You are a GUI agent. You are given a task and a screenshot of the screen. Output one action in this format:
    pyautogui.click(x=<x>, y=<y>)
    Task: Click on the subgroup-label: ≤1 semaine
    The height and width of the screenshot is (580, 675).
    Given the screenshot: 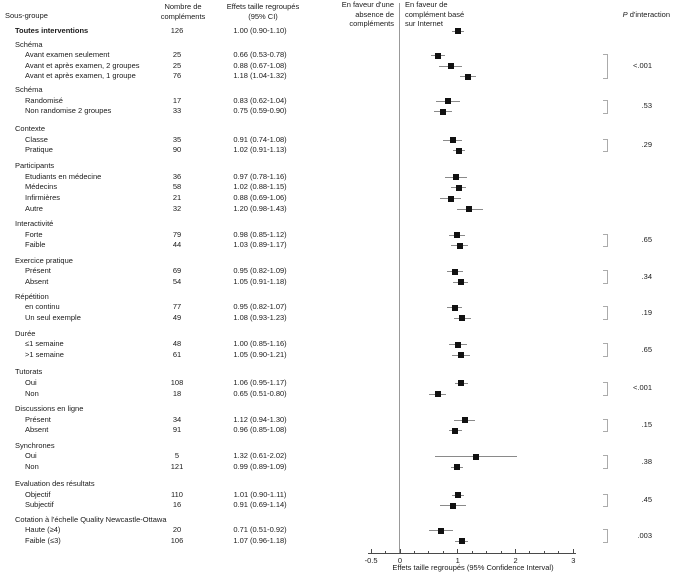 What is the action you would take?
    pyautogui.click(x=44, y=344)
    